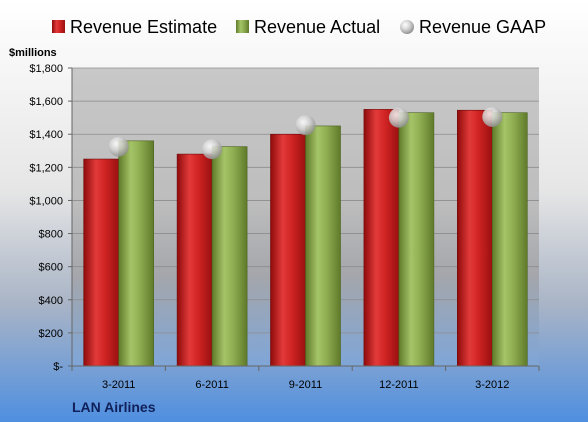 The image size is (588, 422). What do you see at coordinates (305, 385) in the screenshot?
I see `x-tick-label: 9-2011` at bounding box center [305, 385].